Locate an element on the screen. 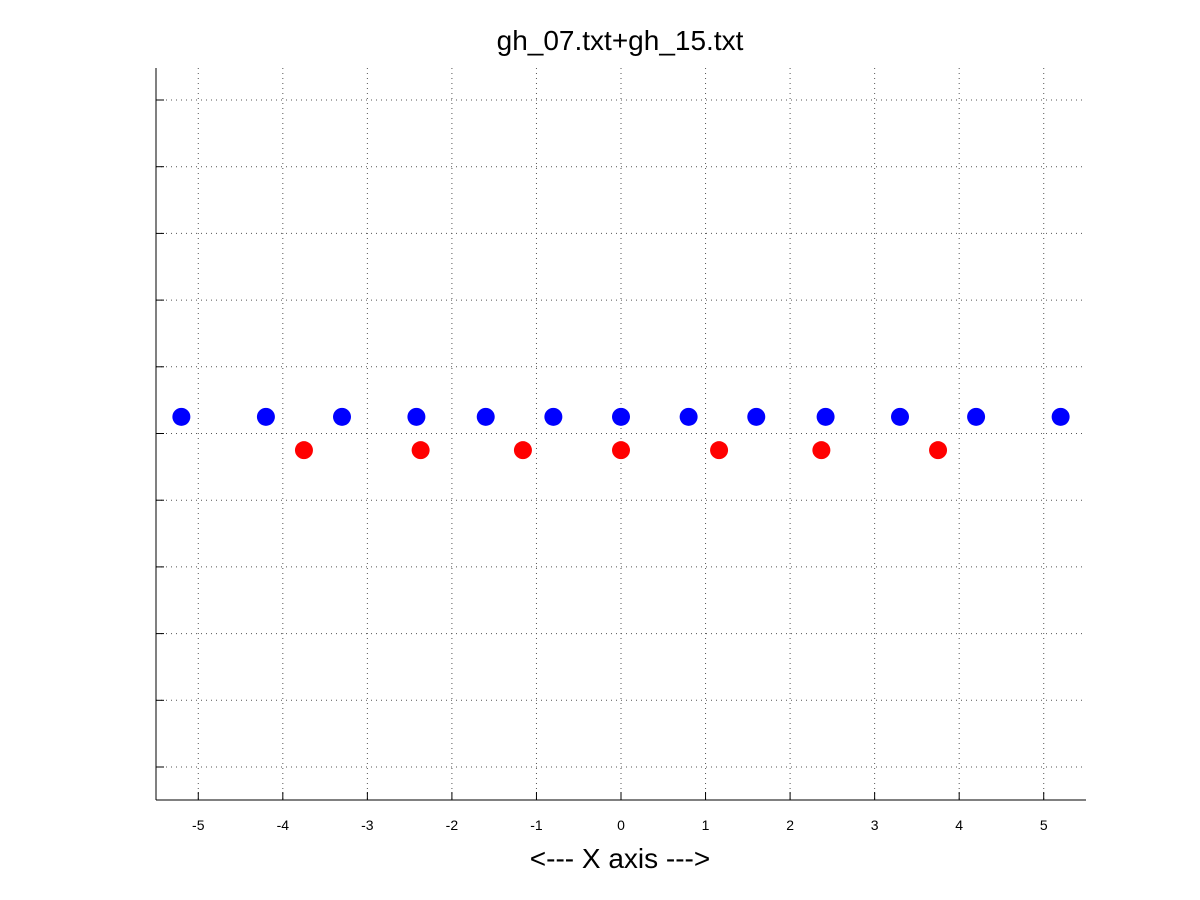  x-tick-label: 5 is located at coordinates (1044, 825).